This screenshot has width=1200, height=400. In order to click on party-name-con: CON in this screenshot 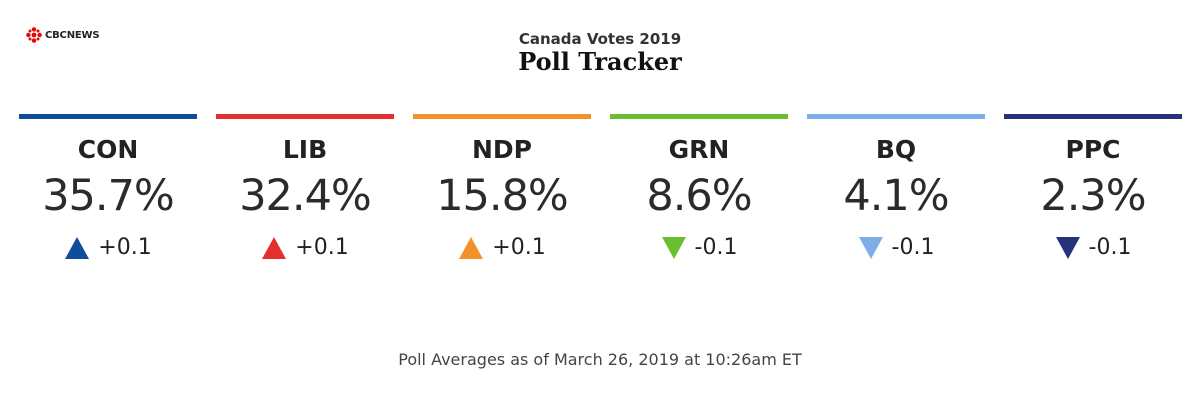, I will do `click(108, 149)`.